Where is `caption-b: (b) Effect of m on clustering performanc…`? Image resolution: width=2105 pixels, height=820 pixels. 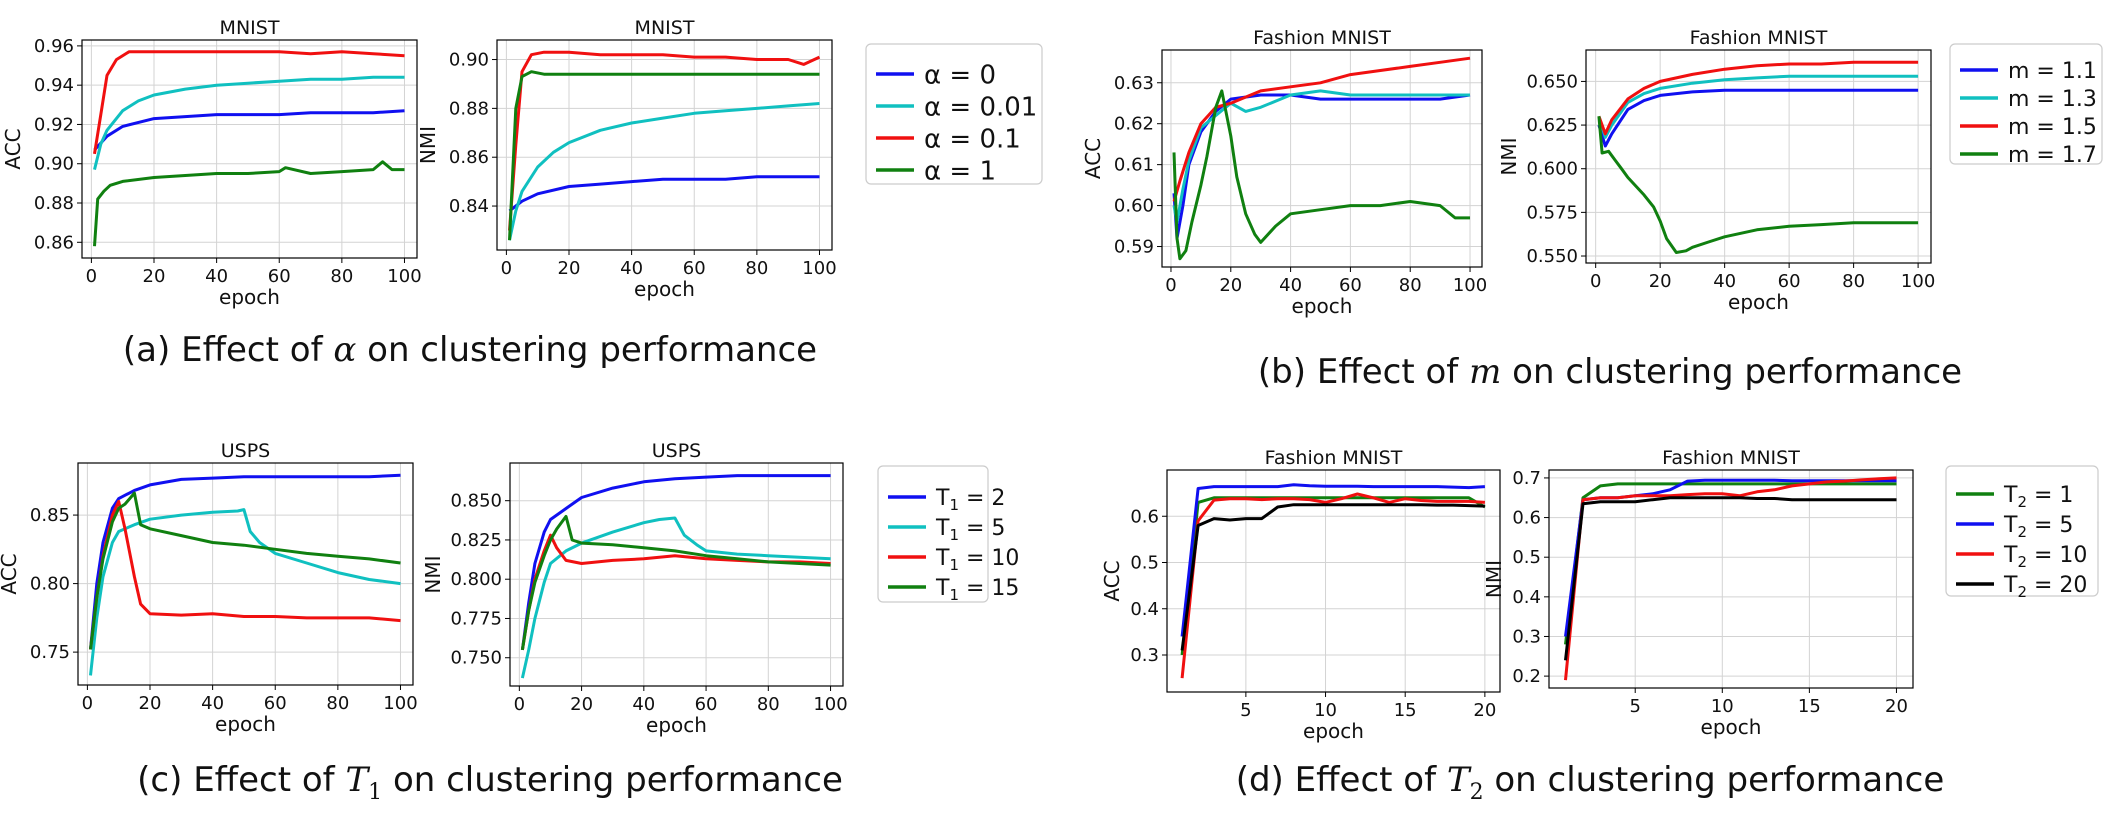 caption-b: (b) Effect of m on clustering performanc… is located at coordinates (1610, 372).